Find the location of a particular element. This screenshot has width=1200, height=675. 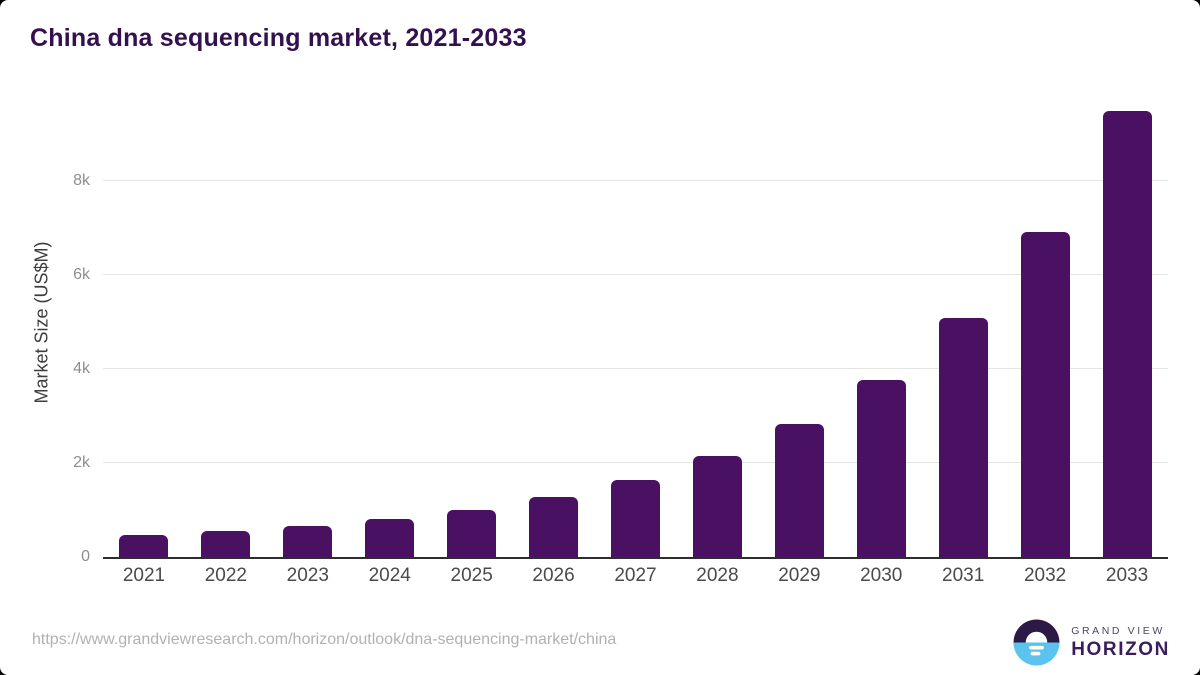

x-tick-2027: 2027 is located at coordinates (635, 575).